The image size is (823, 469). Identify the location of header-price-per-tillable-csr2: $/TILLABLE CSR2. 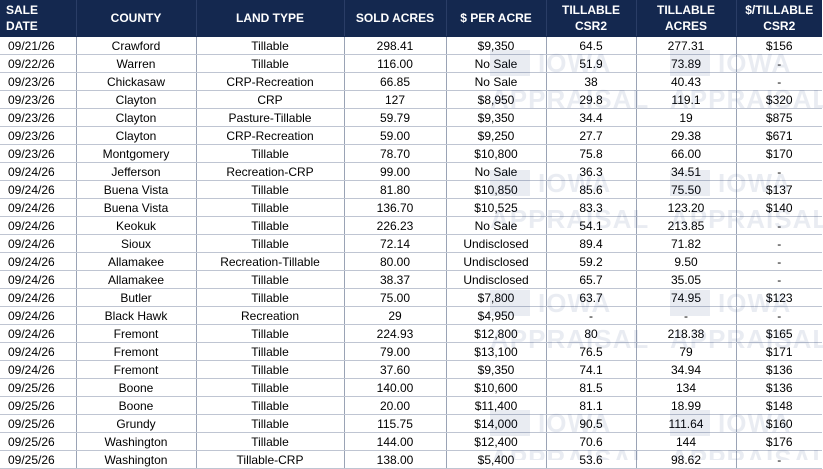
(779, 18).